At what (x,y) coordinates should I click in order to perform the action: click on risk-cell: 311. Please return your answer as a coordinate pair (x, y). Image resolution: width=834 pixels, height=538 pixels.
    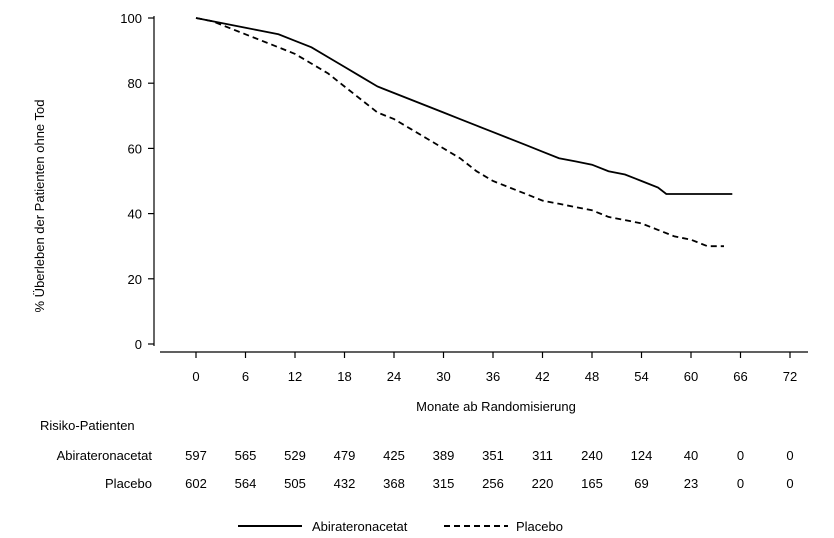
    Looking at the image, I should click on (542, 455).